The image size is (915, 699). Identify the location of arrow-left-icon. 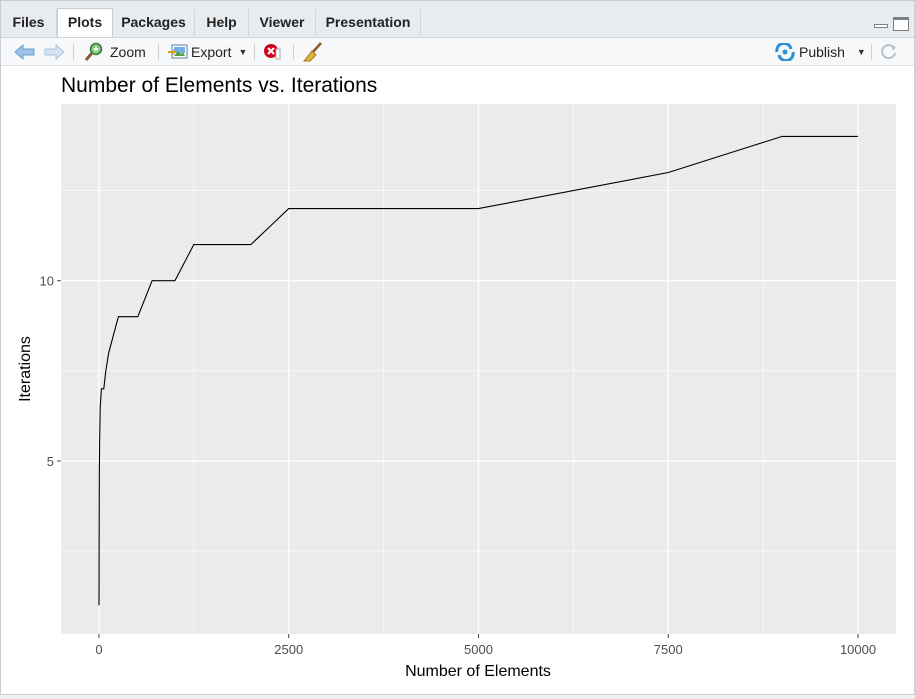
(24, 51).